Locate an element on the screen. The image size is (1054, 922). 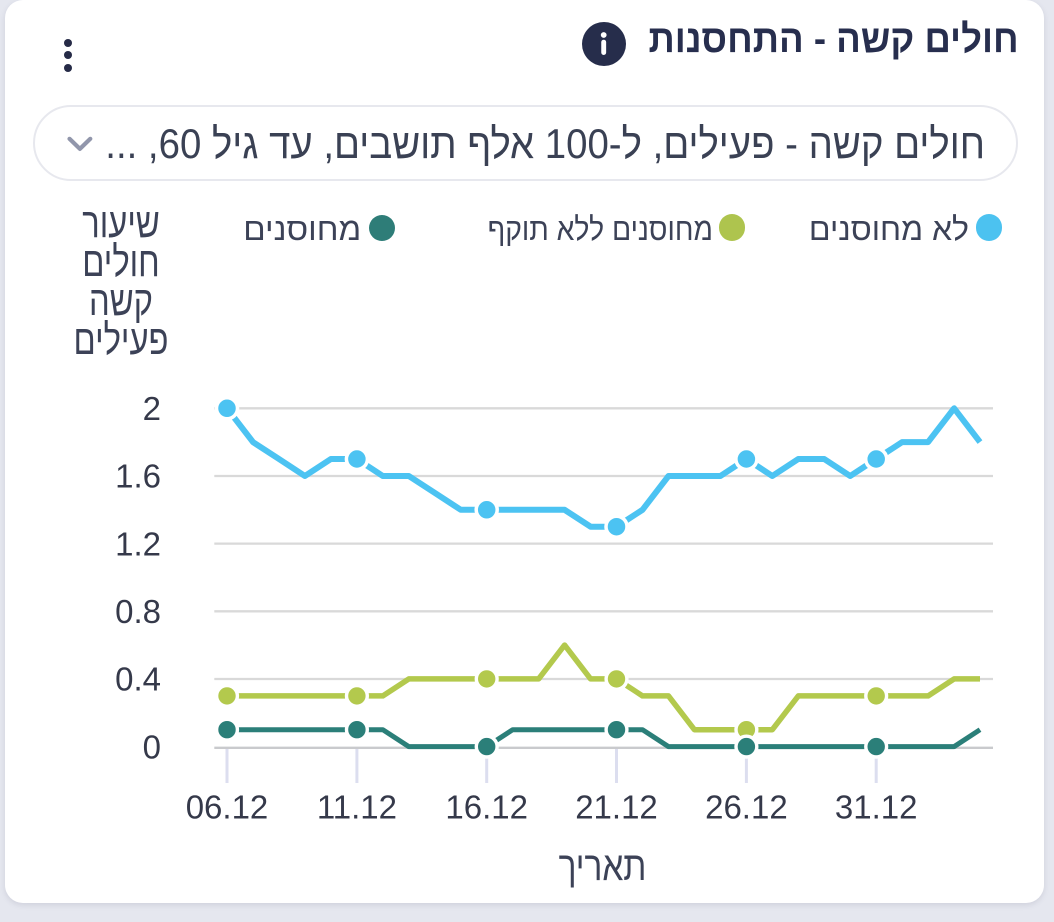
svg-text: 21.12 is located at coordinates (616, 807).